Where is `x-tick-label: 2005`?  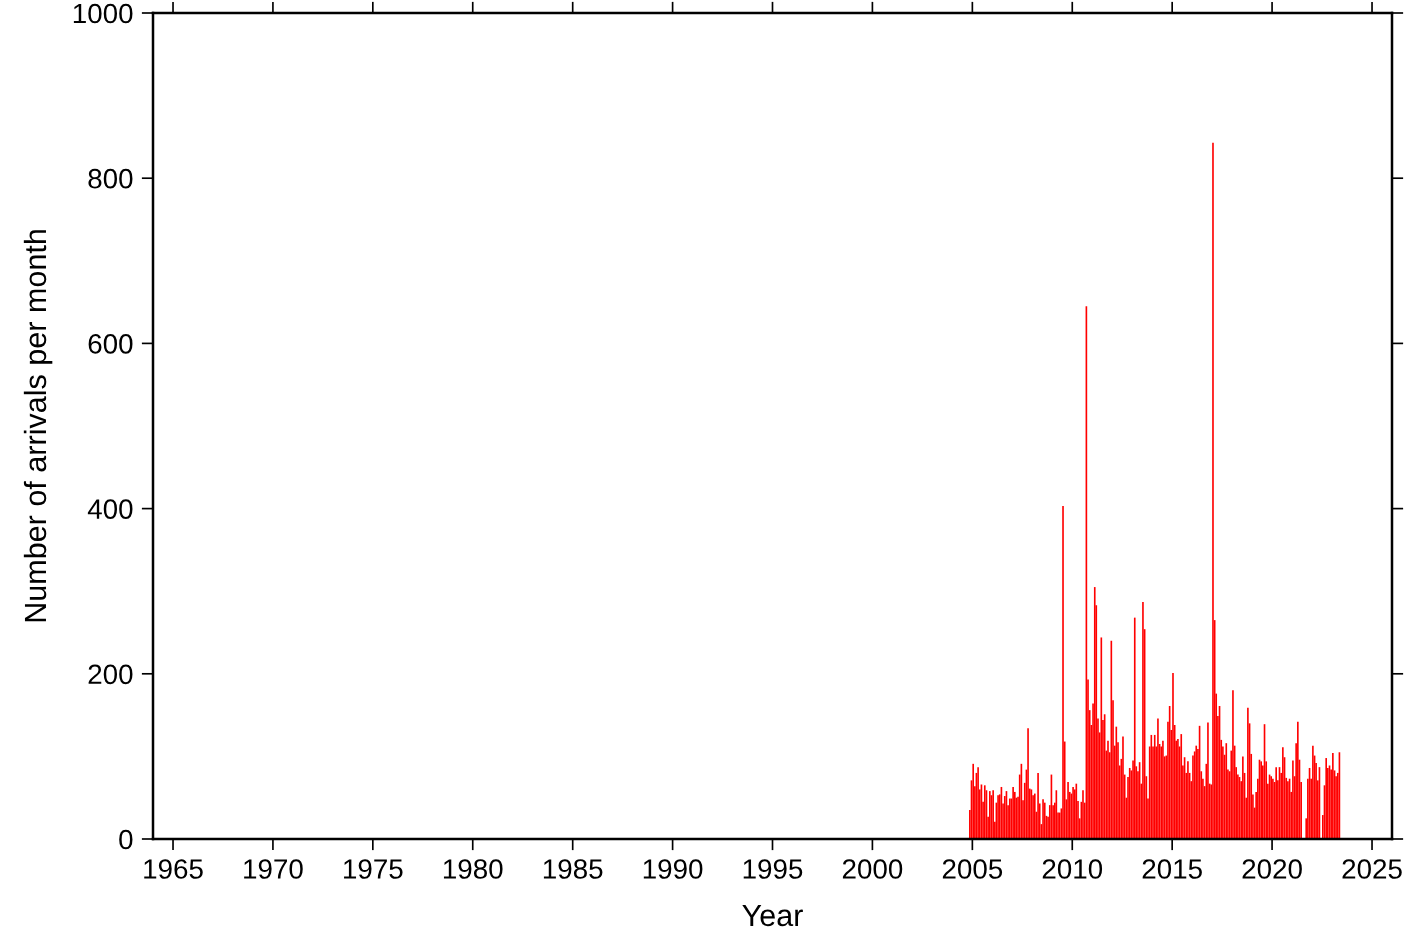 x-tick-label: 2005 is located at coordinates (972, 869).